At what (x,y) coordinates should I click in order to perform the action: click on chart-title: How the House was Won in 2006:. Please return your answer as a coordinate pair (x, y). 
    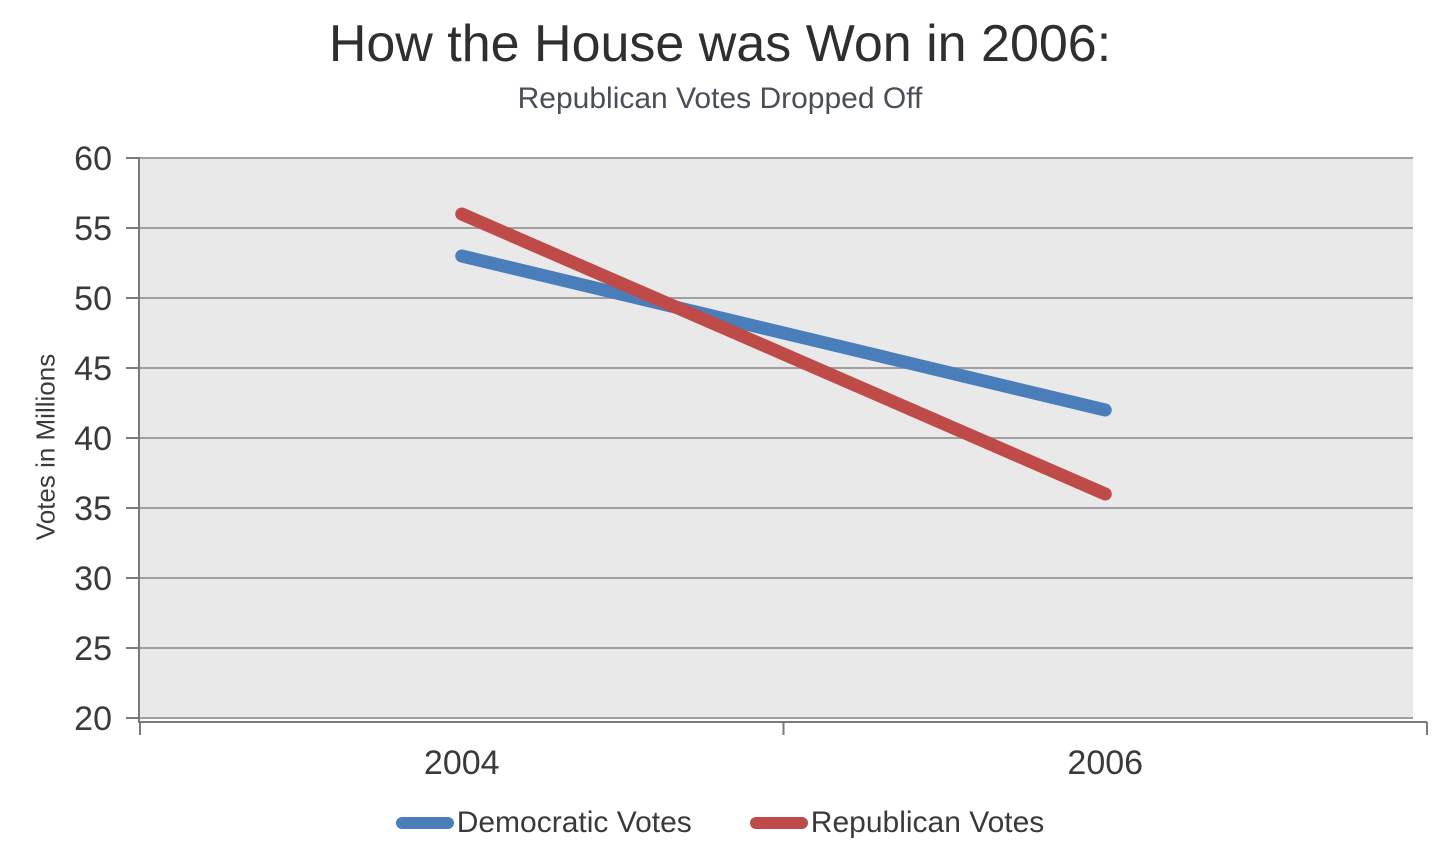
    Looking at the image, I should click on (720, 44).